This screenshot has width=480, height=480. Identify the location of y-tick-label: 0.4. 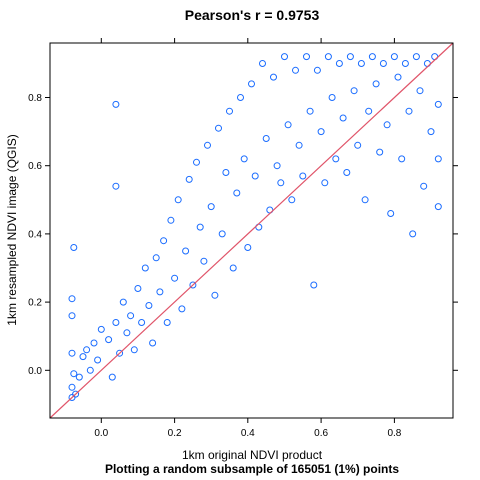
(35, 234).